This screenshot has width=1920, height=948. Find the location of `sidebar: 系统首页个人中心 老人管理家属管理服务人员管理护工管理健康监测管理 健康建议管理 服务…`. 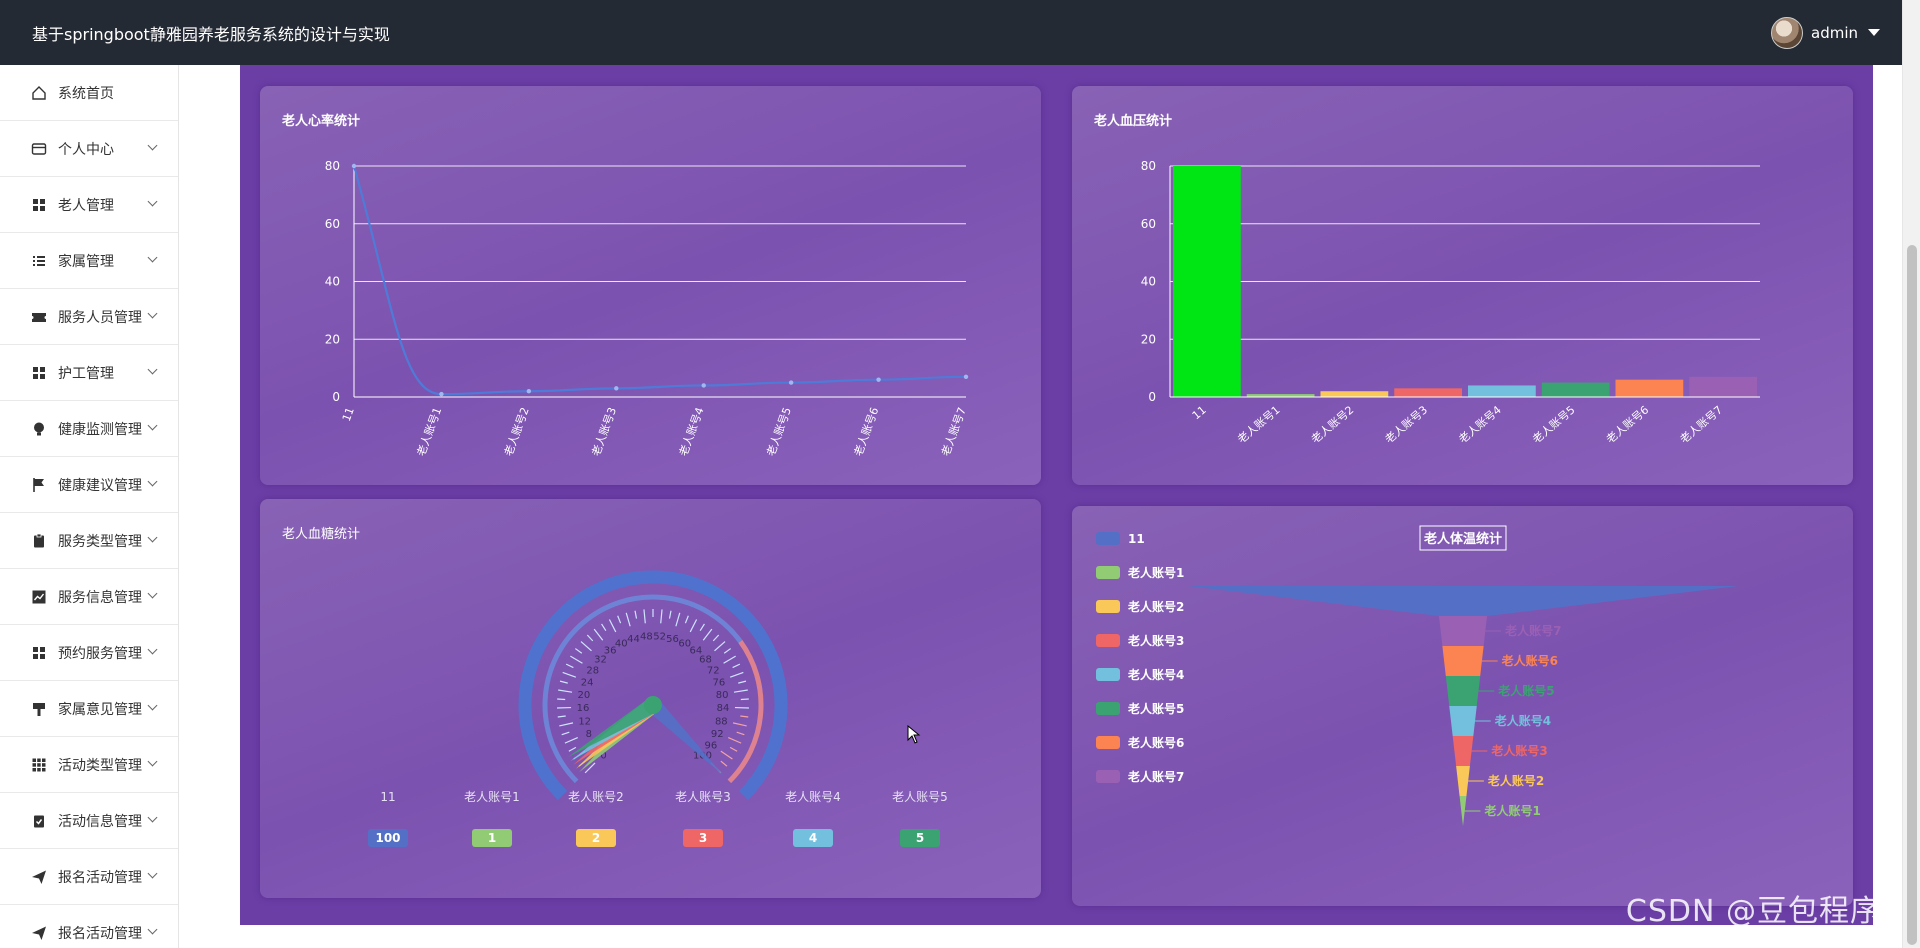

sidebar: 系统首页个人中心 老人管理家属管理服务人员管理护工管理健康监测管理 健康建议管理 服务… is located at coordinates (89, 506).